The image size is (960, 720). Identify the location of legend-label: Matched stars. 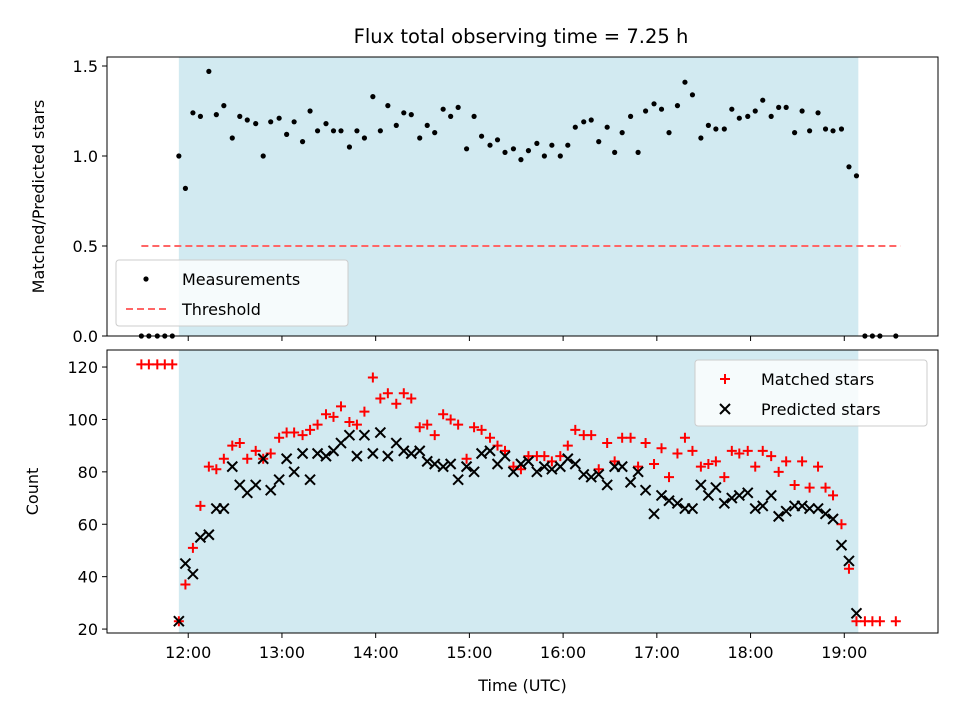
(817, 379).